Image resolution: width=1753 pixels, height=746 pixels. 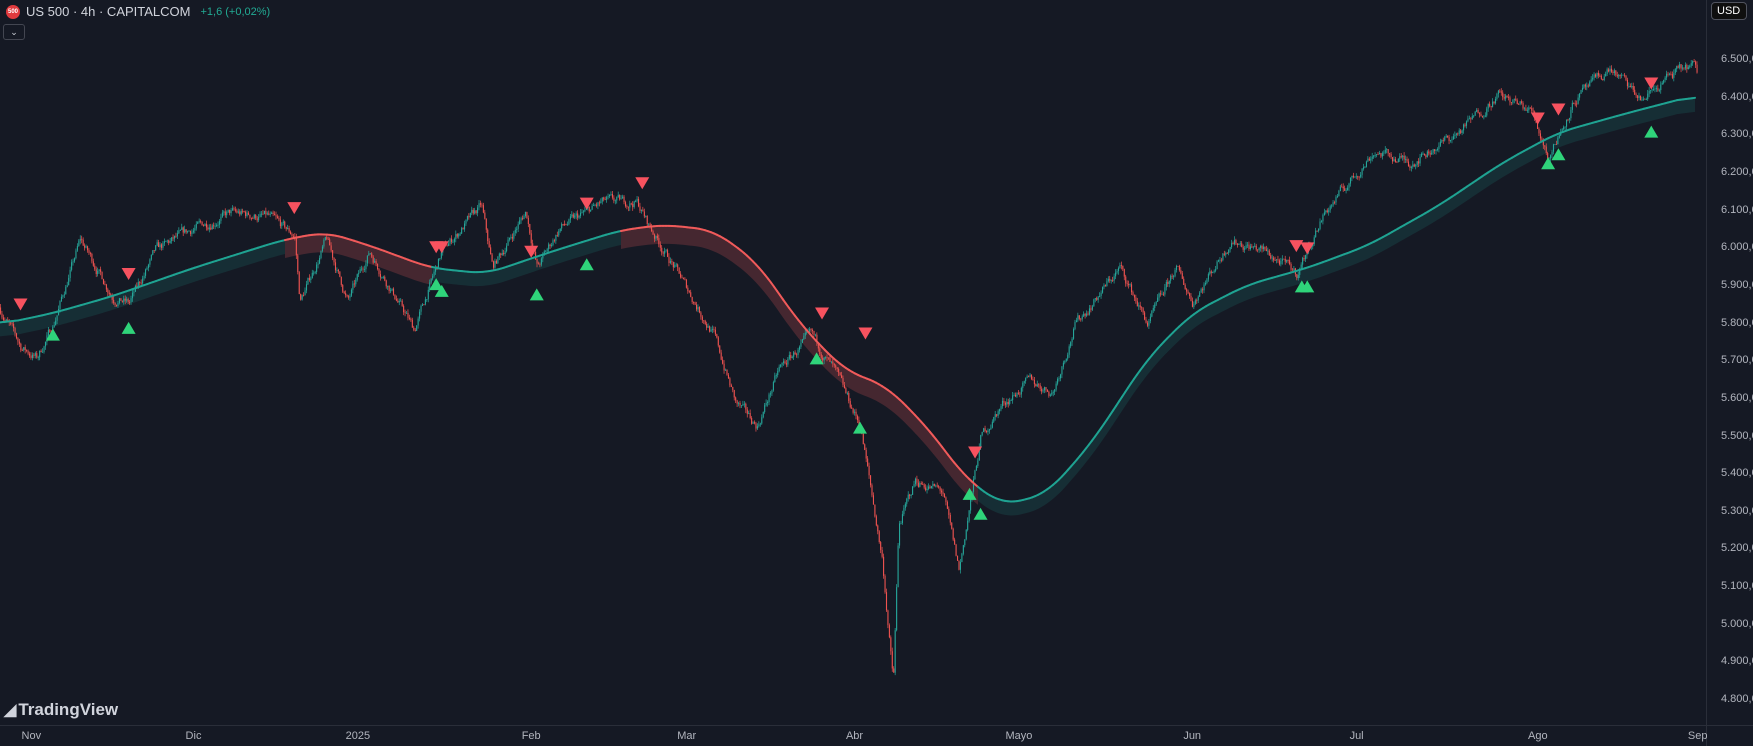 I want to click on chevron-down-icon: ⌄, so click(x=14, y=31).